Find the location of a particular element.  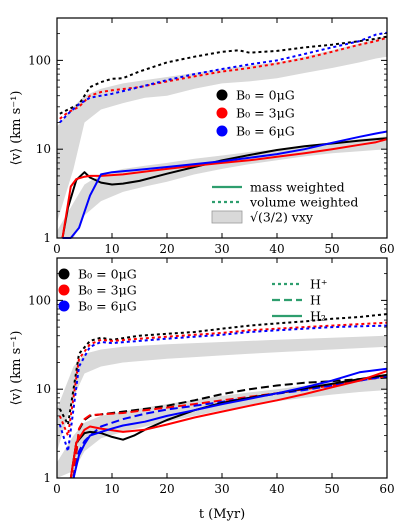

bottom-y-axis-label: ⟨v⟩ (km s⁻¹) is located at coordinates (16, 368).